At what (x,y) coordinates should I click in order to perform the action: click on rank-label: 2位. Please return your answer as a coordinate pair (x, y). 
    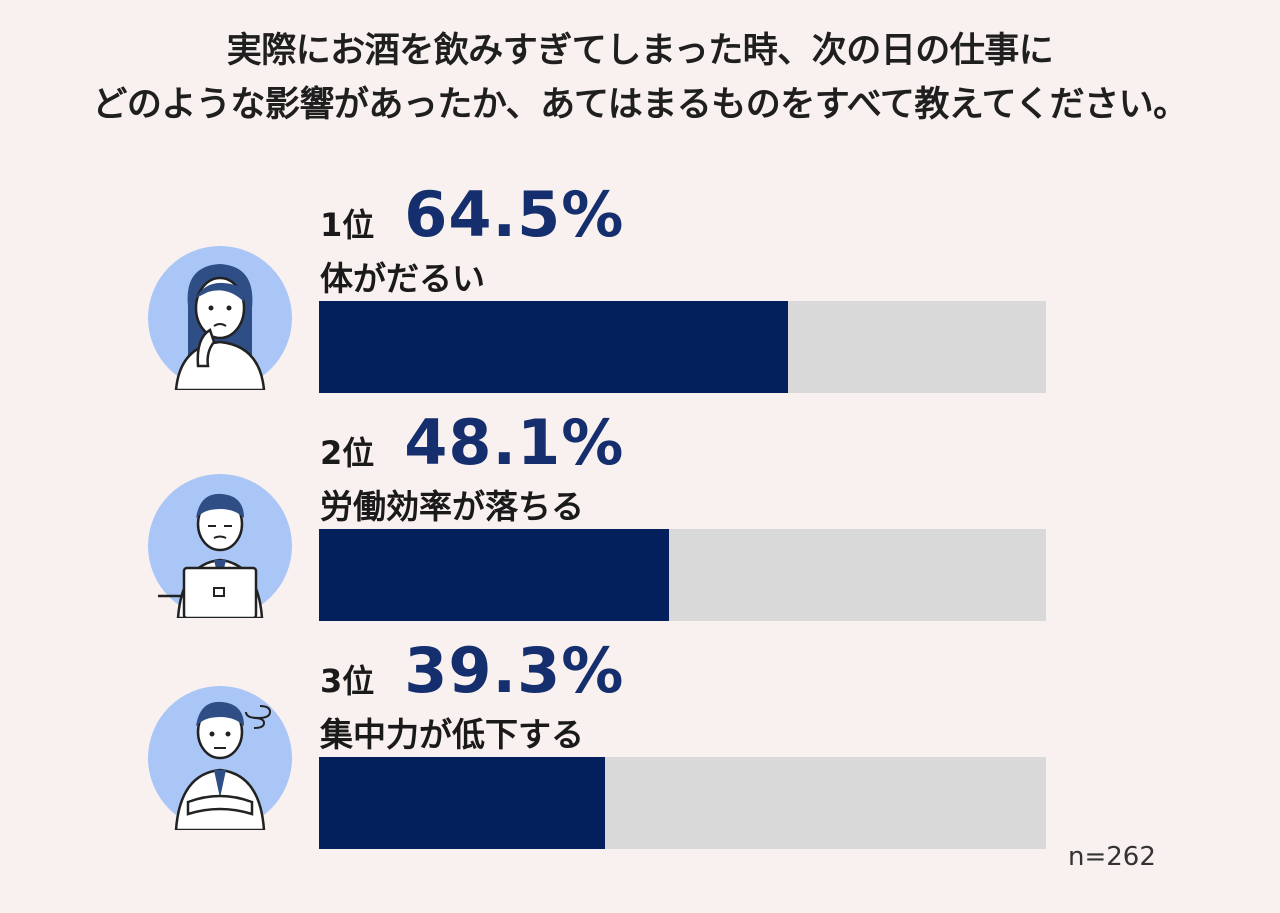
    Looking at the image, I should click on (347, 453).